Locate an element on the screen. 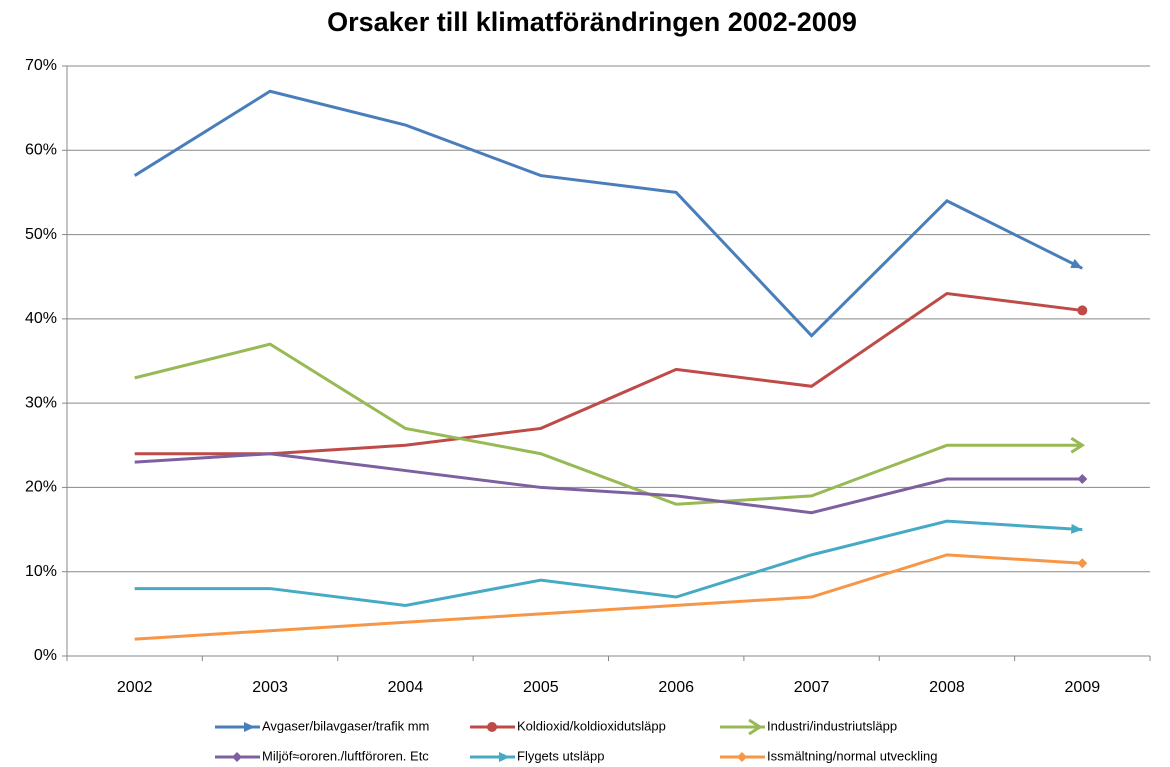  x-tick-label: 2006 is located at coordinates (676, 687).